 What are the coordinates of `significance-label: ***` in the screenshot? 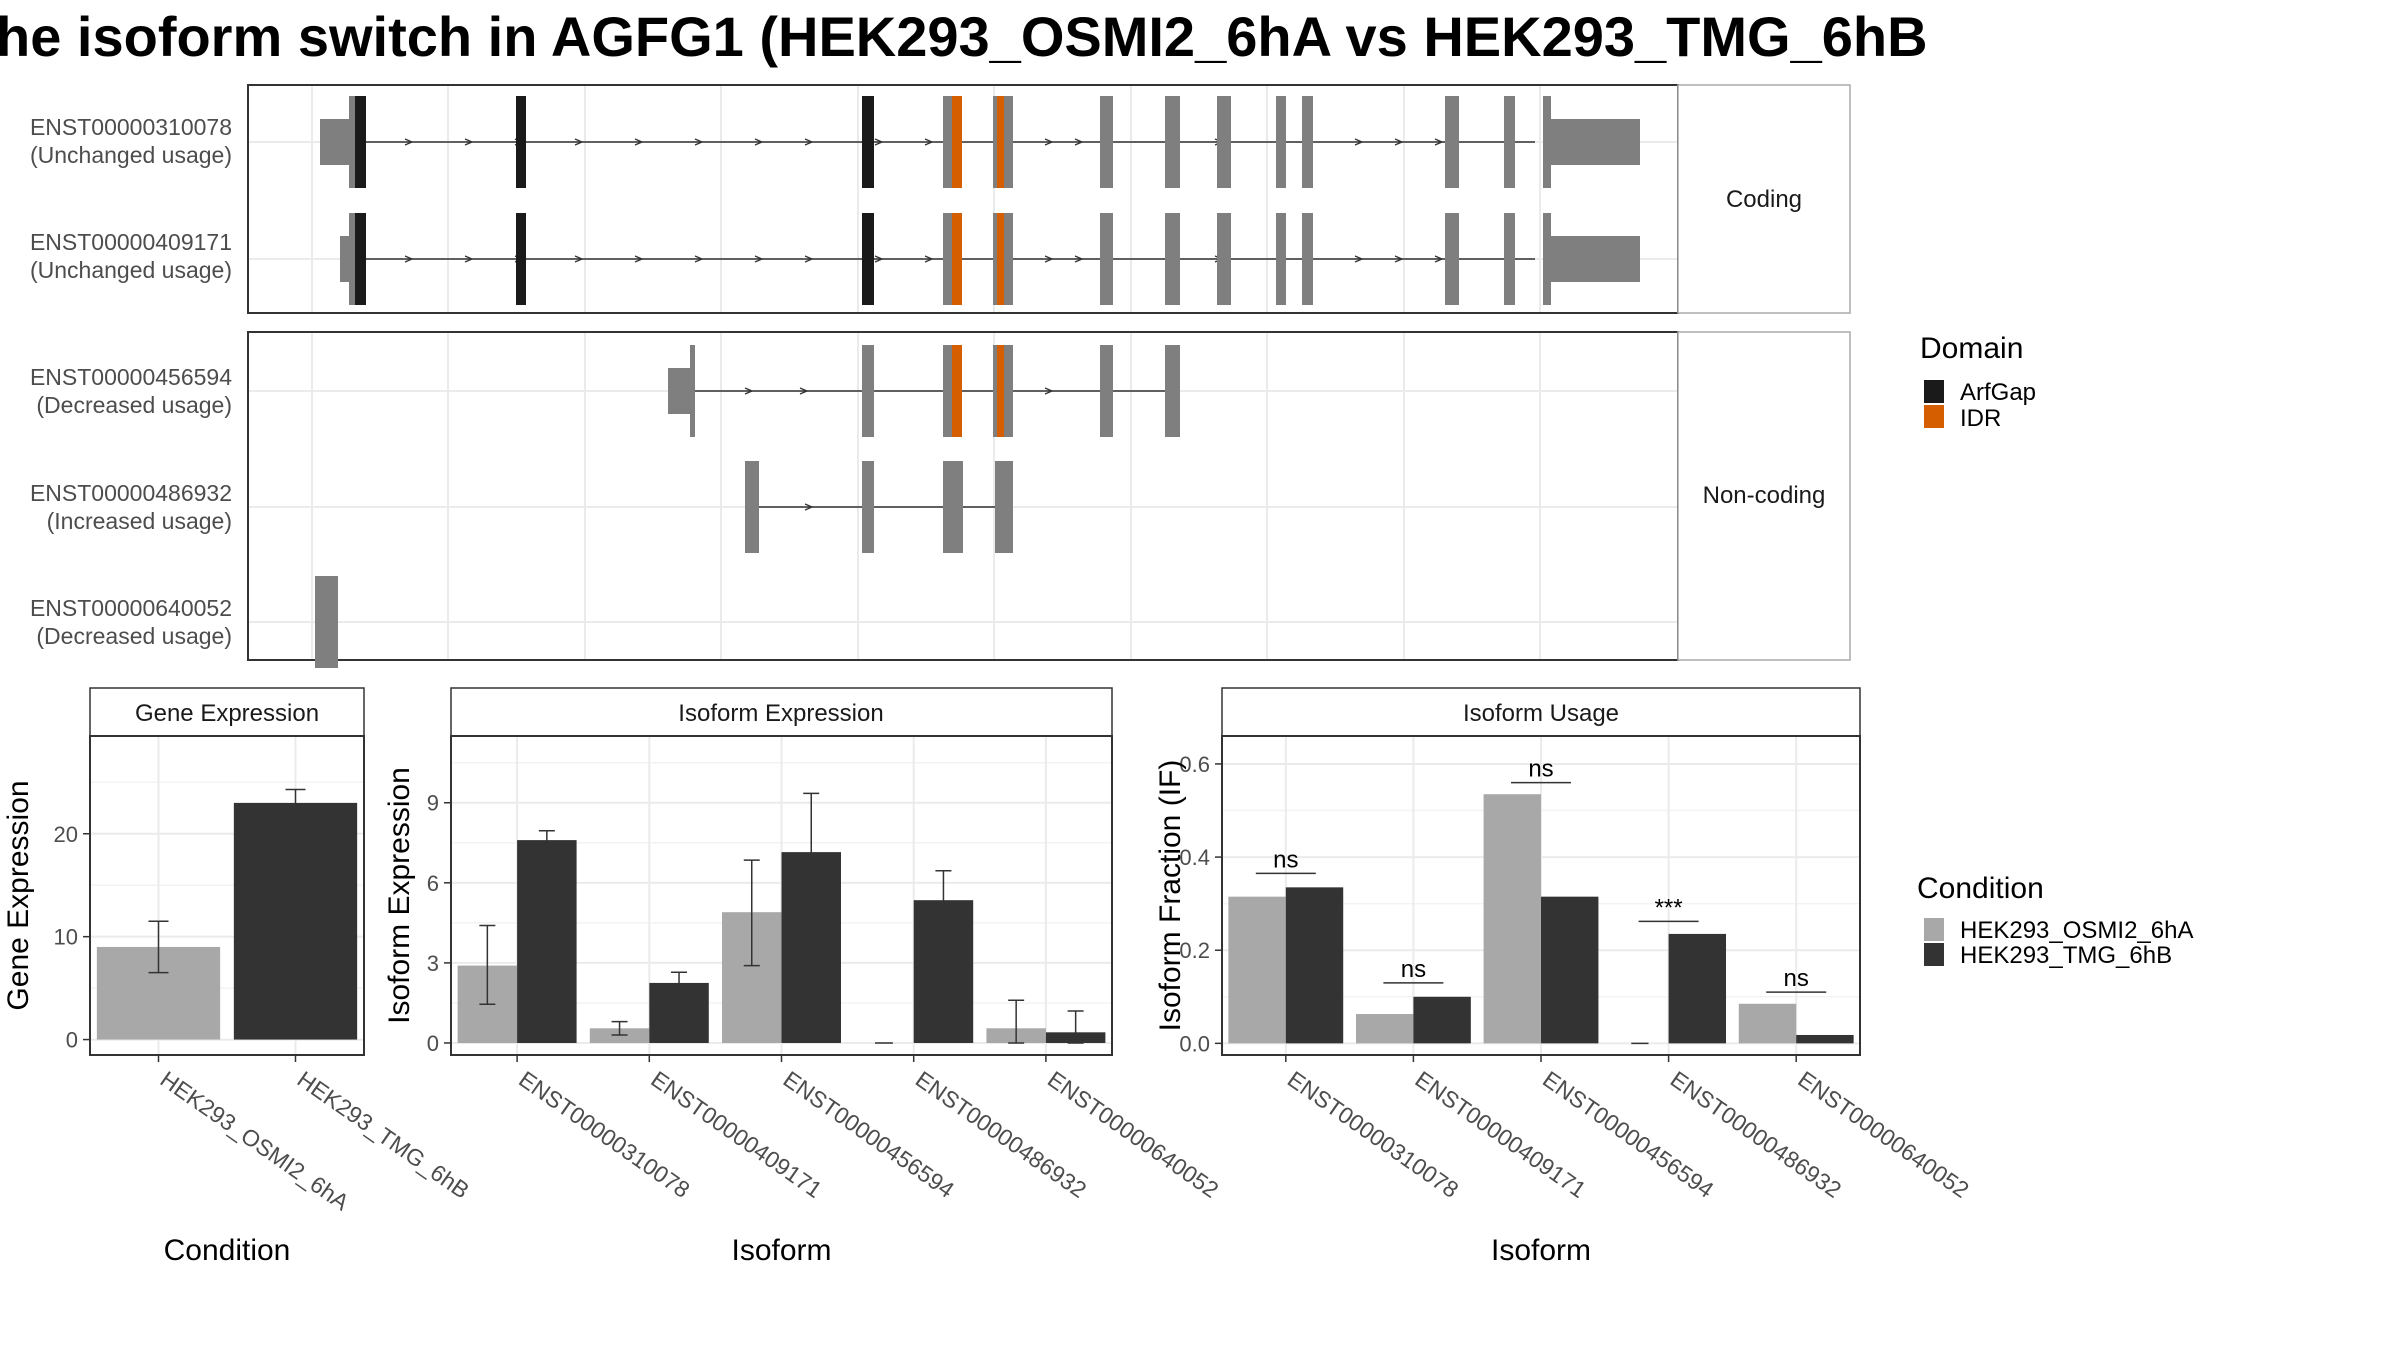 It's located at (1669, 907).